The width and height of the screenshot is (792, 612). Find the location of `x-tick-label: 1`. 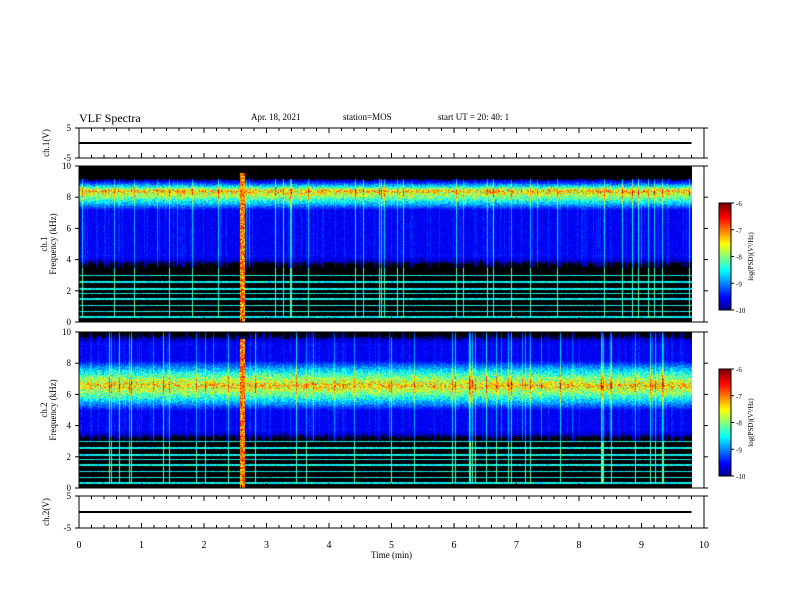

x-tick-label: 1 is located at coordinates (141, 545).